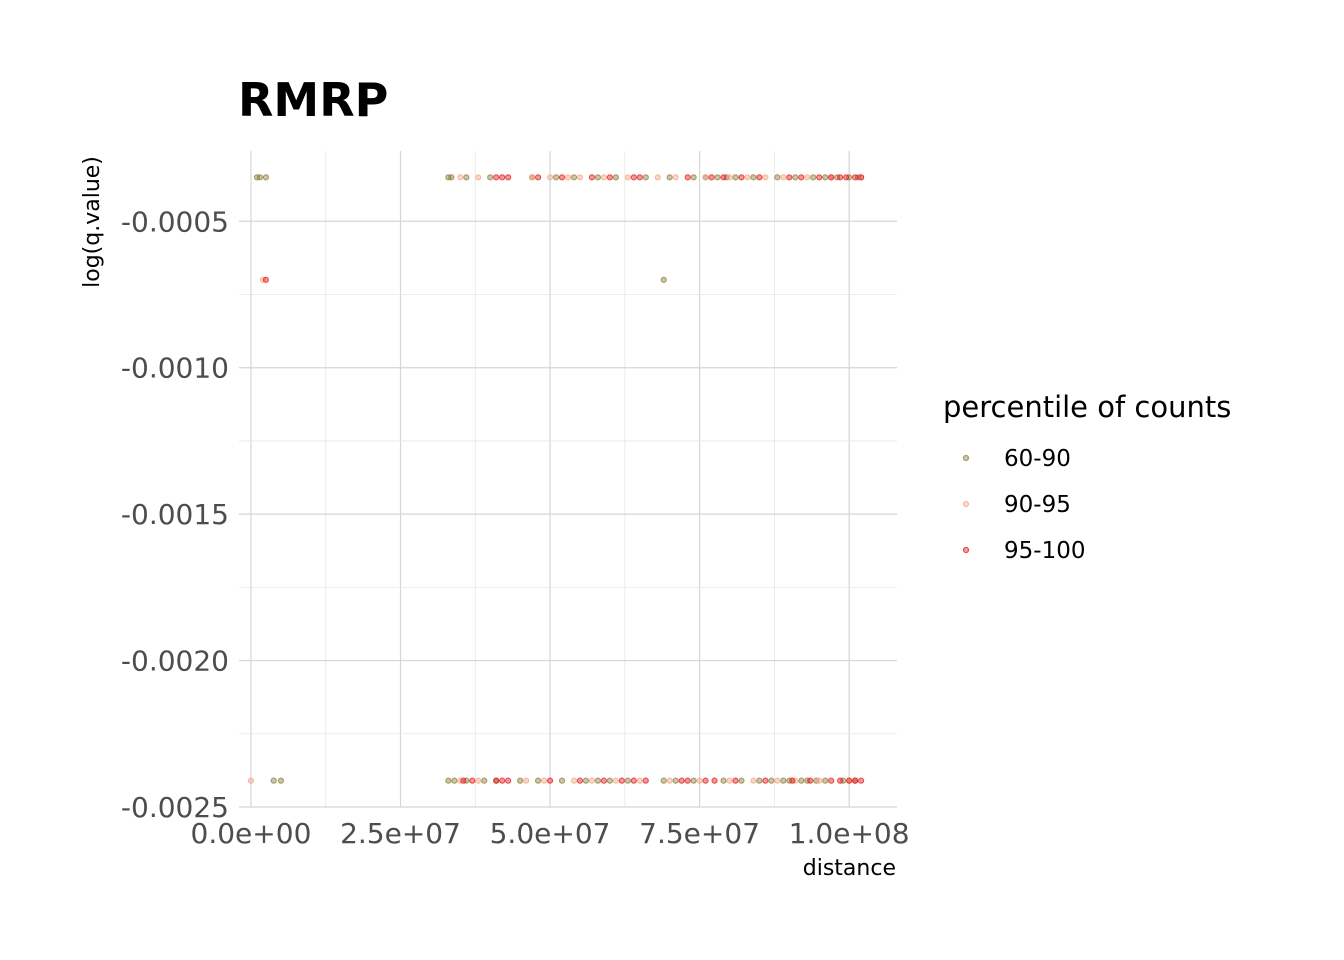 The height and width of the screenshot is (960, 1344). What do you see at coordinates (1087, 477) in the screenshot?
I see `legend: percentile of counts 60-90 90-95 95-100` at bounding box center [1087, 477].